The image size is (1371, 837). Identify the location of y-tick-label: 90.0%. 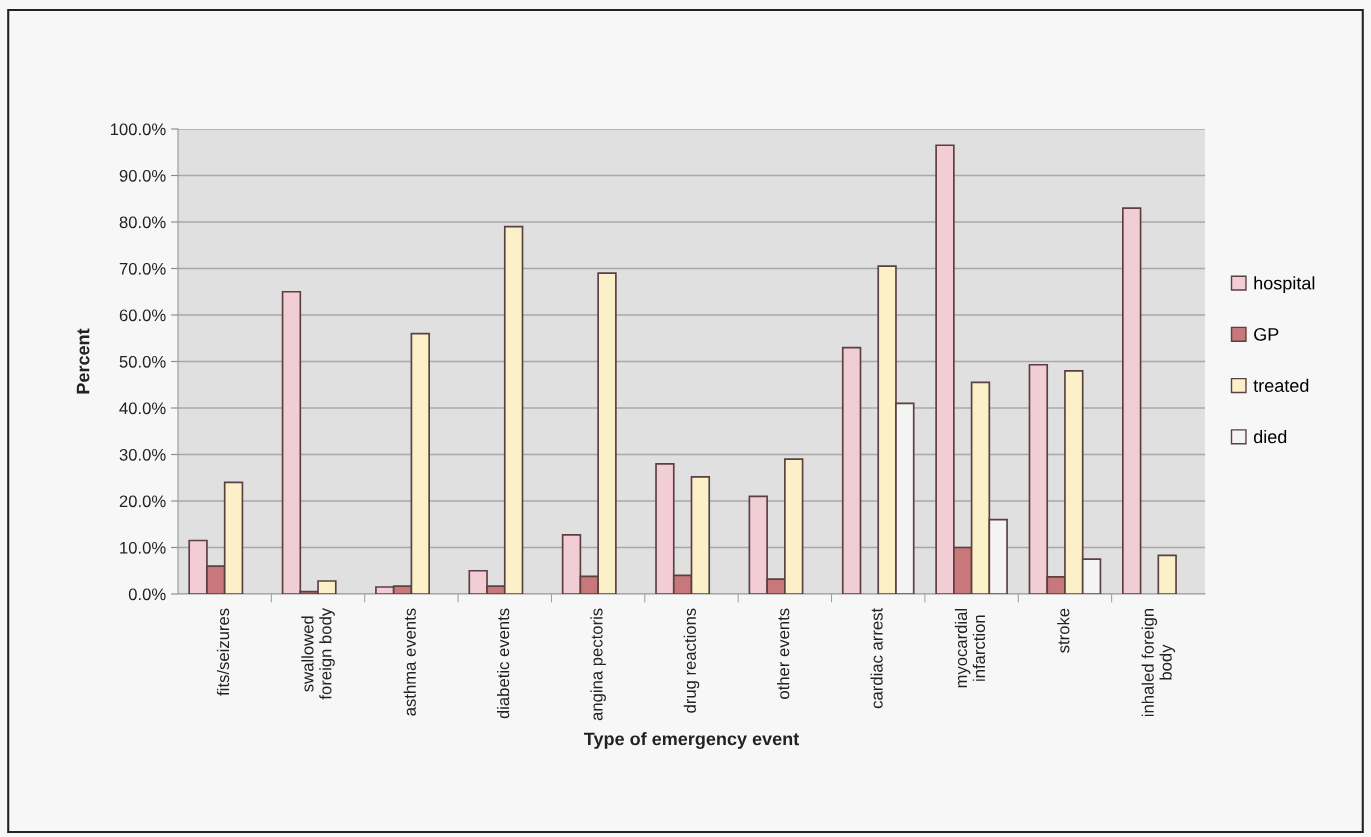
(142, 175).